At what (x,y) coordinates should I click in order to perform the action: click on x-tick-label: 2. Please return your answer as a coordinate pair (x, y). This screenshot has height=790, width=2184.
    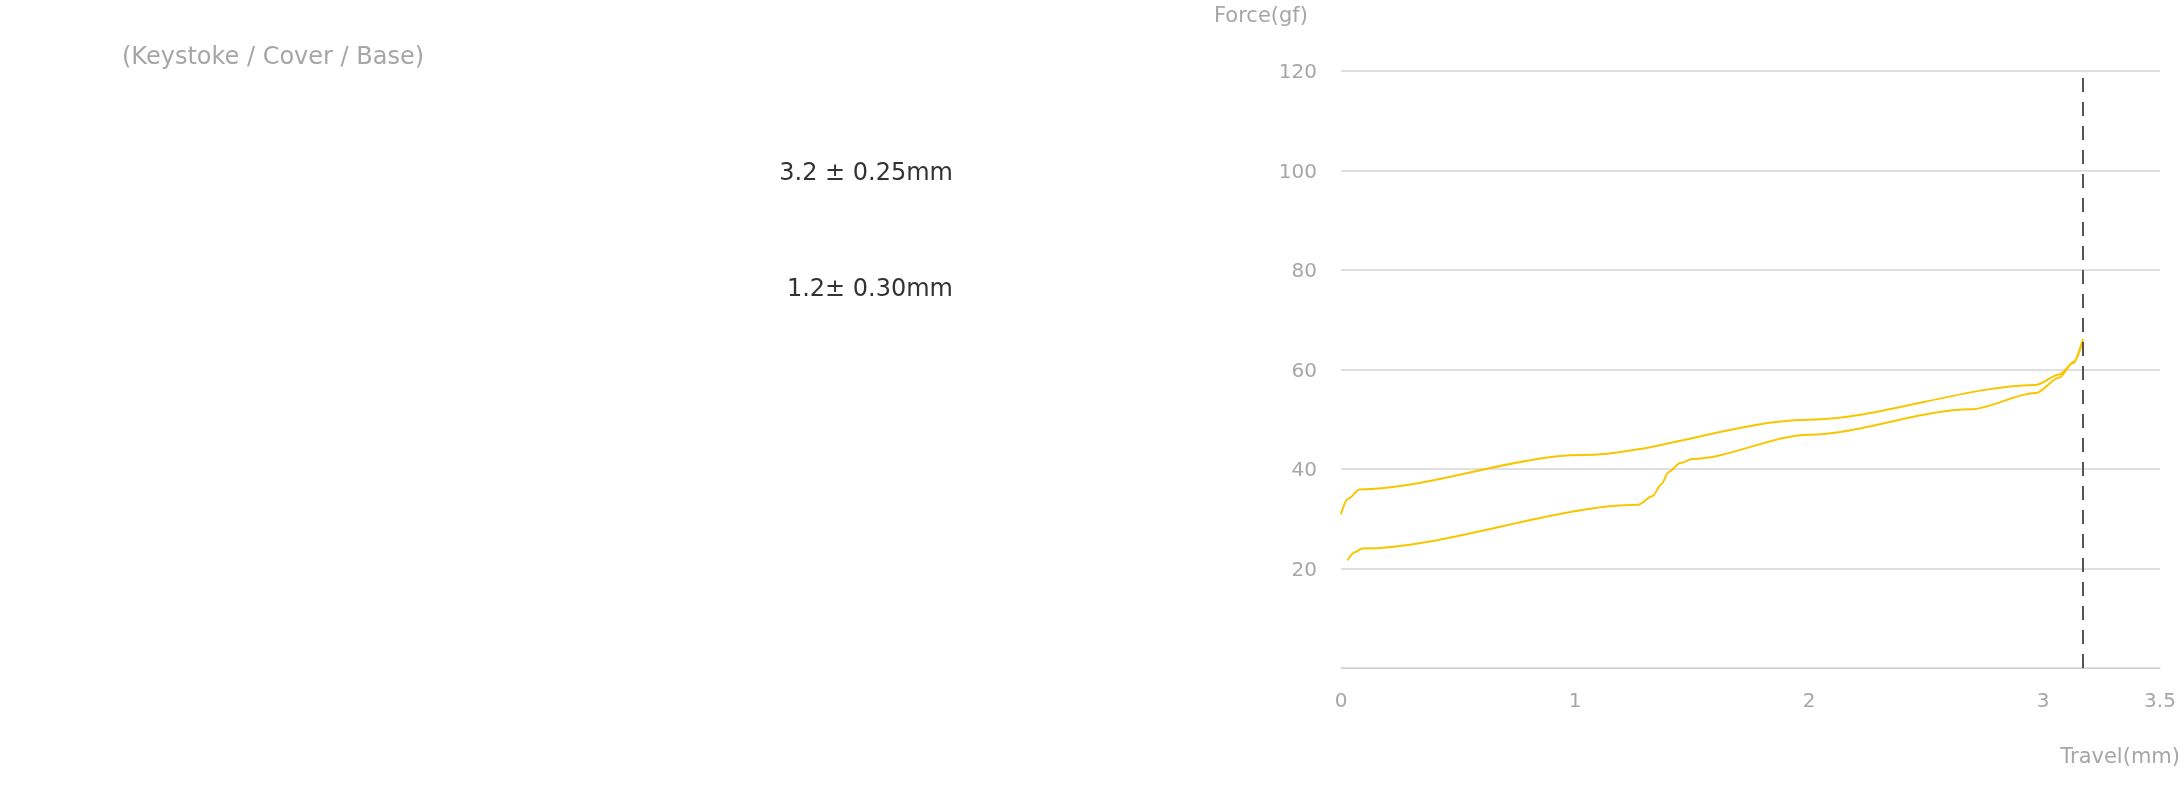
    Looking at the image, I should click on (1809, 700).